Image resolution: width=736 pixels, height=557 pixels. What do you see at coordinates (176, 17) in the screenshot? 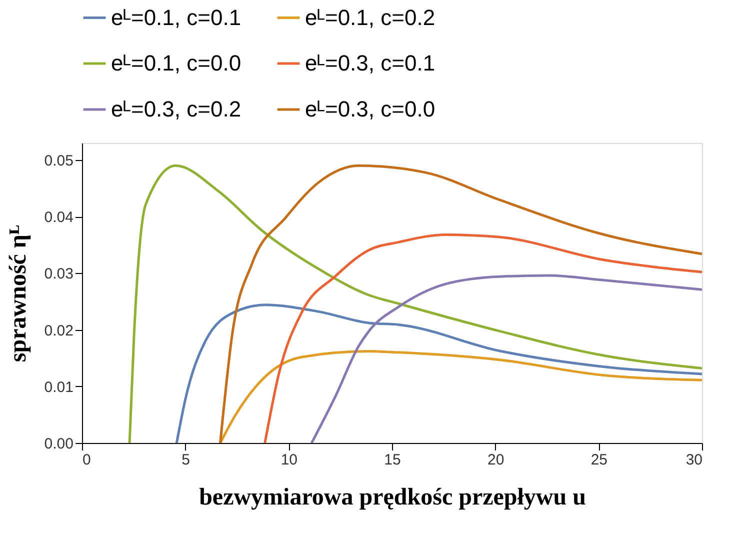
I see `legend-label: eᴸ=0.1, c=0.1` at bounding box center [176, 17].